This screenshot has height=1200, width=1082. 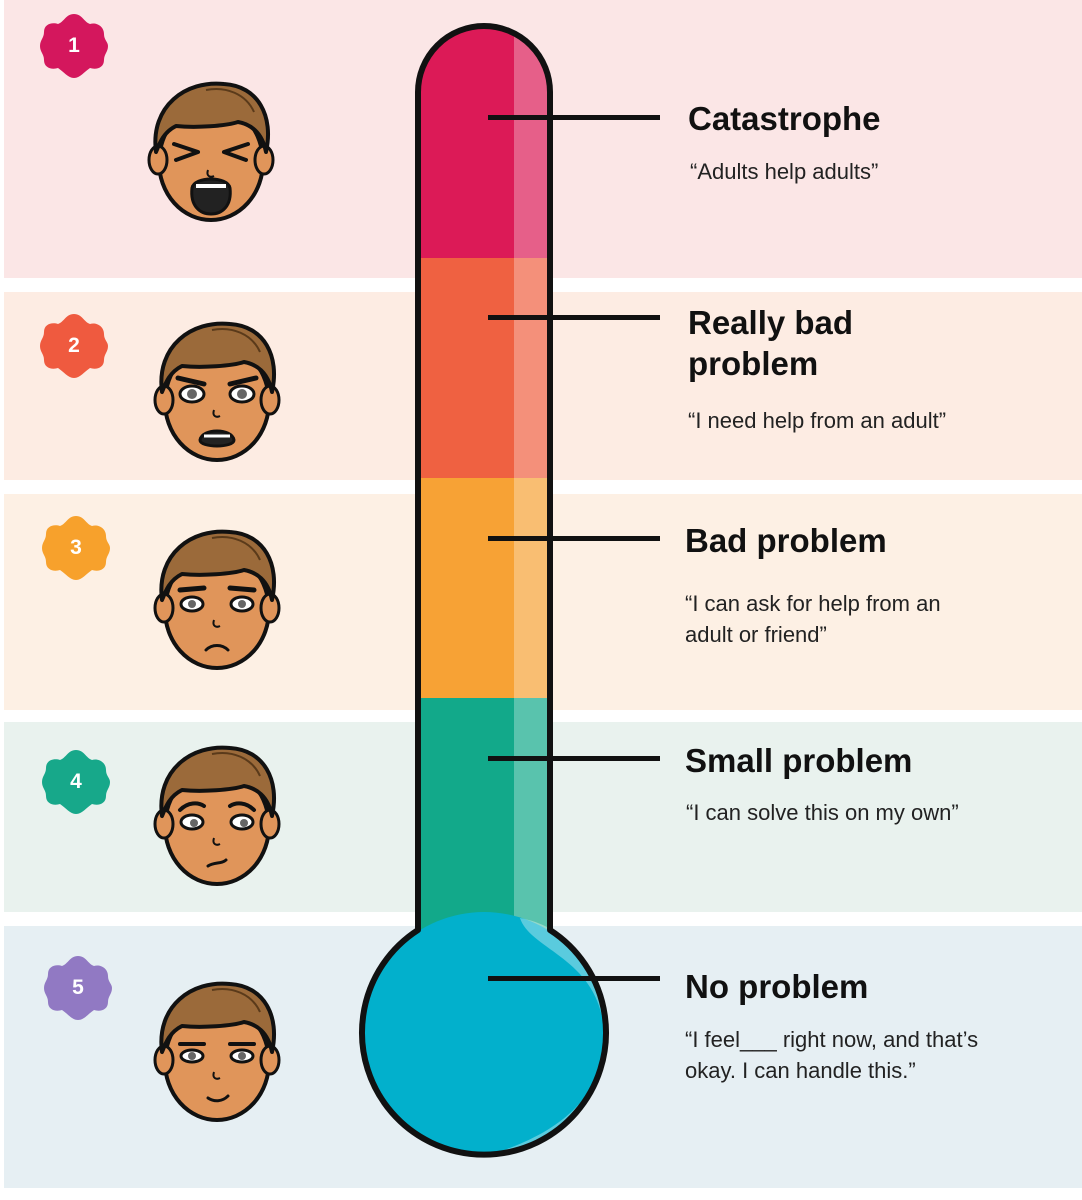 I want to click on calm-face-icon, so click(x=217, y=1051).